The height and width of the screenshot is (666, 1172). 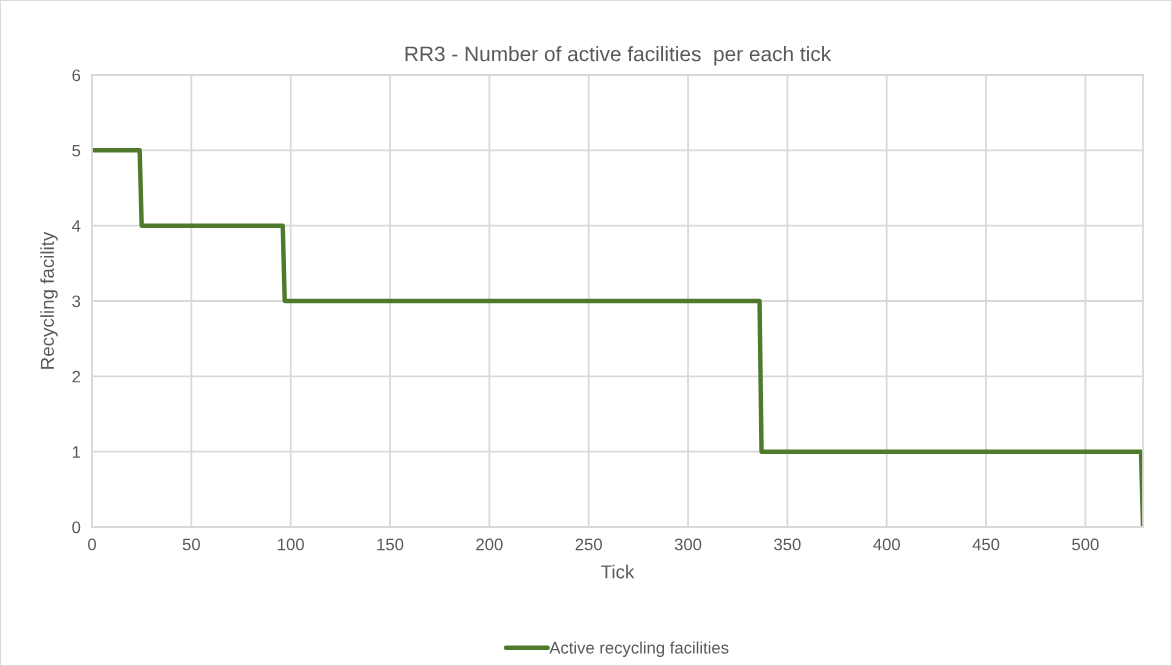 I want to click on y-tick-label: 6, so click(x=76, y=75).